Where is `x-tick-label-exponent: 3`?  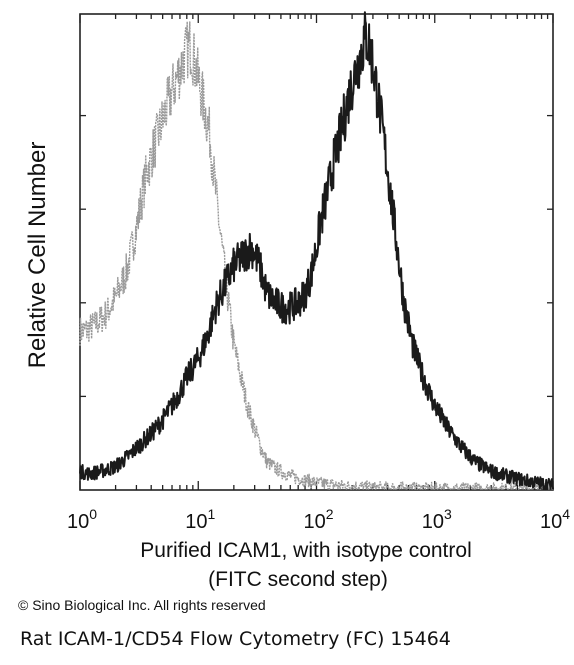
x-tick-label-exponent: 3 is located at coordinates (448, 514).